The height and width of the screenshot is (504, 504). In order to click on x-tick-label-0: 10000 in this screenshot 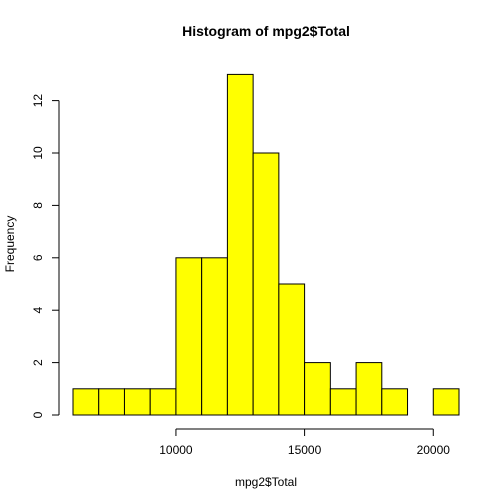, I will do `click(176, 450)`.